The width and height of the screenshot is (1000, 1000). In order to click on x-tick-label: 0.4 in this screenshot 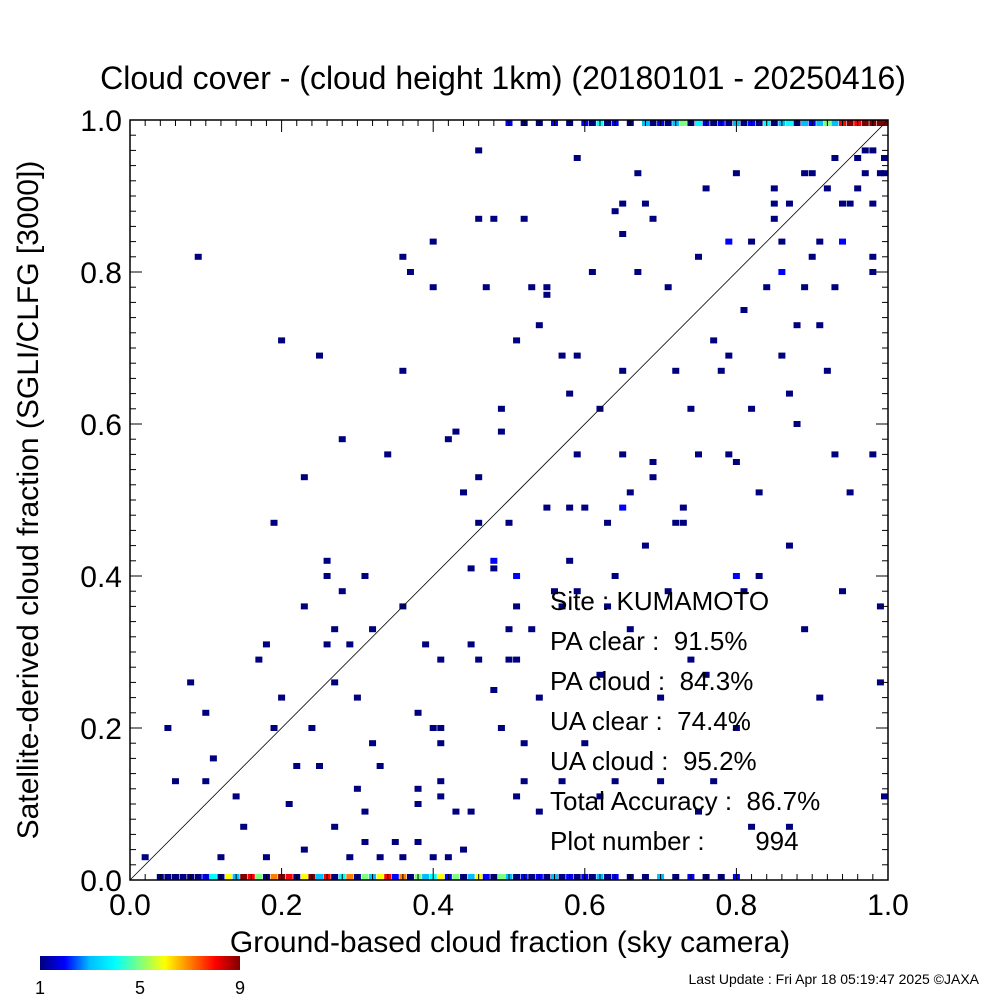, I will do `click(433, 905)`.